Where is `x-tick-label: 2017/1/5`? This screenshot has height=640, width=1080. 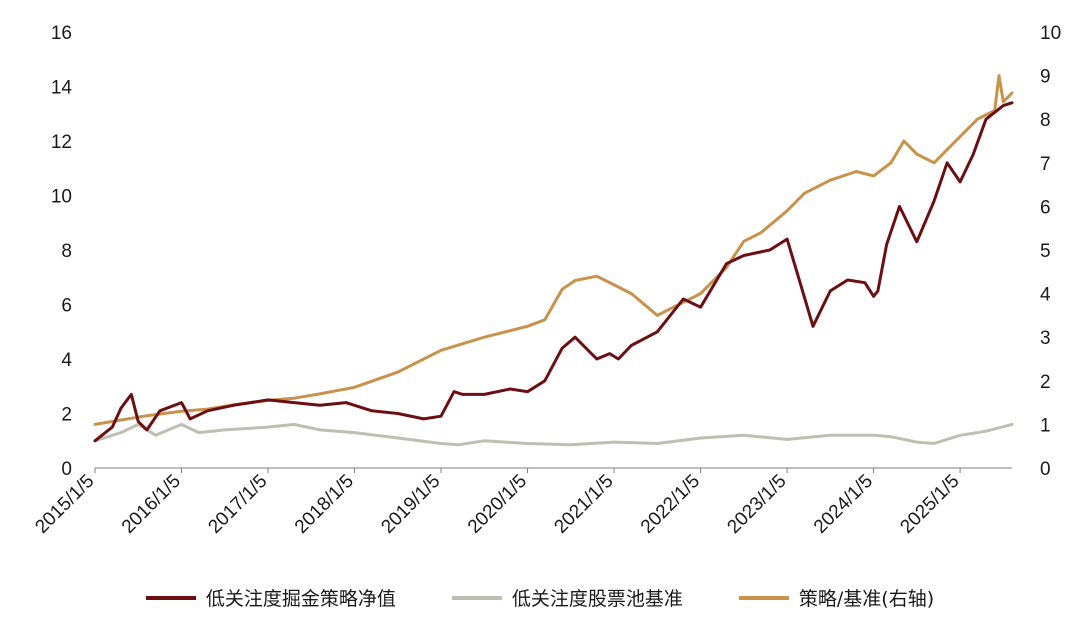 x-tick-label: 2017/1/5 is located at coordinates (237, 504).